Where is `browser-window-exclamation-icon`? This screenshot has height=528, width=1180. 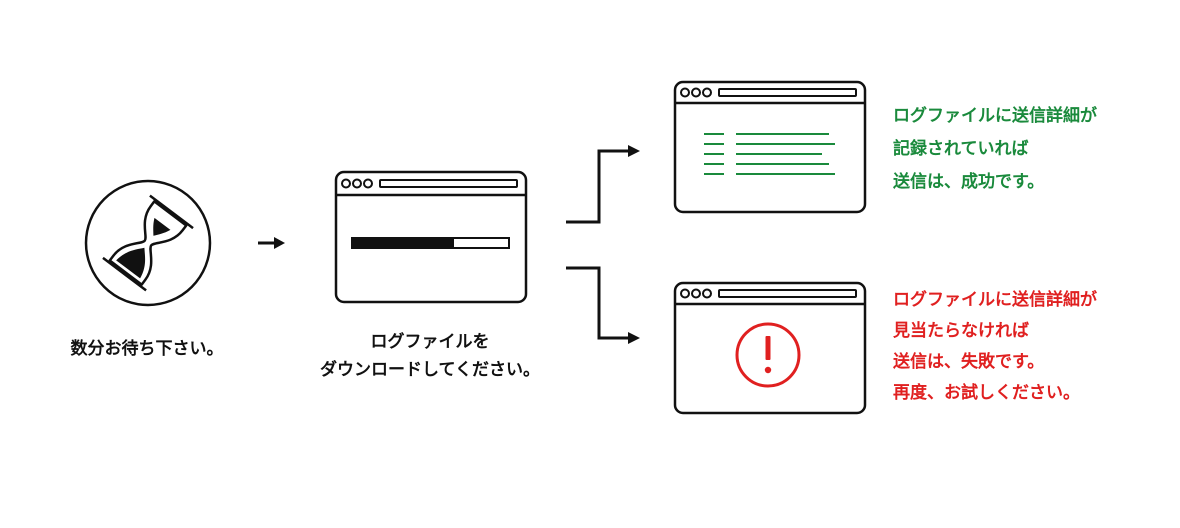
browser-window-exclamation-icon is located at coordinates (770, 348).